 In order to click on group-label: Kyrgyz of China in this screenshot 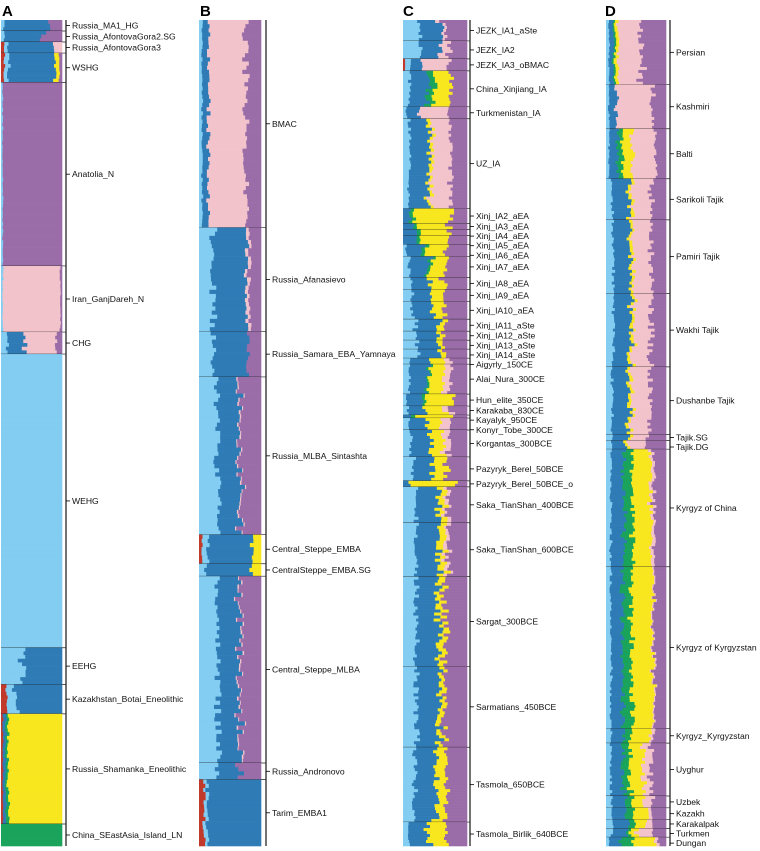, I will do `click(706, 508)`.